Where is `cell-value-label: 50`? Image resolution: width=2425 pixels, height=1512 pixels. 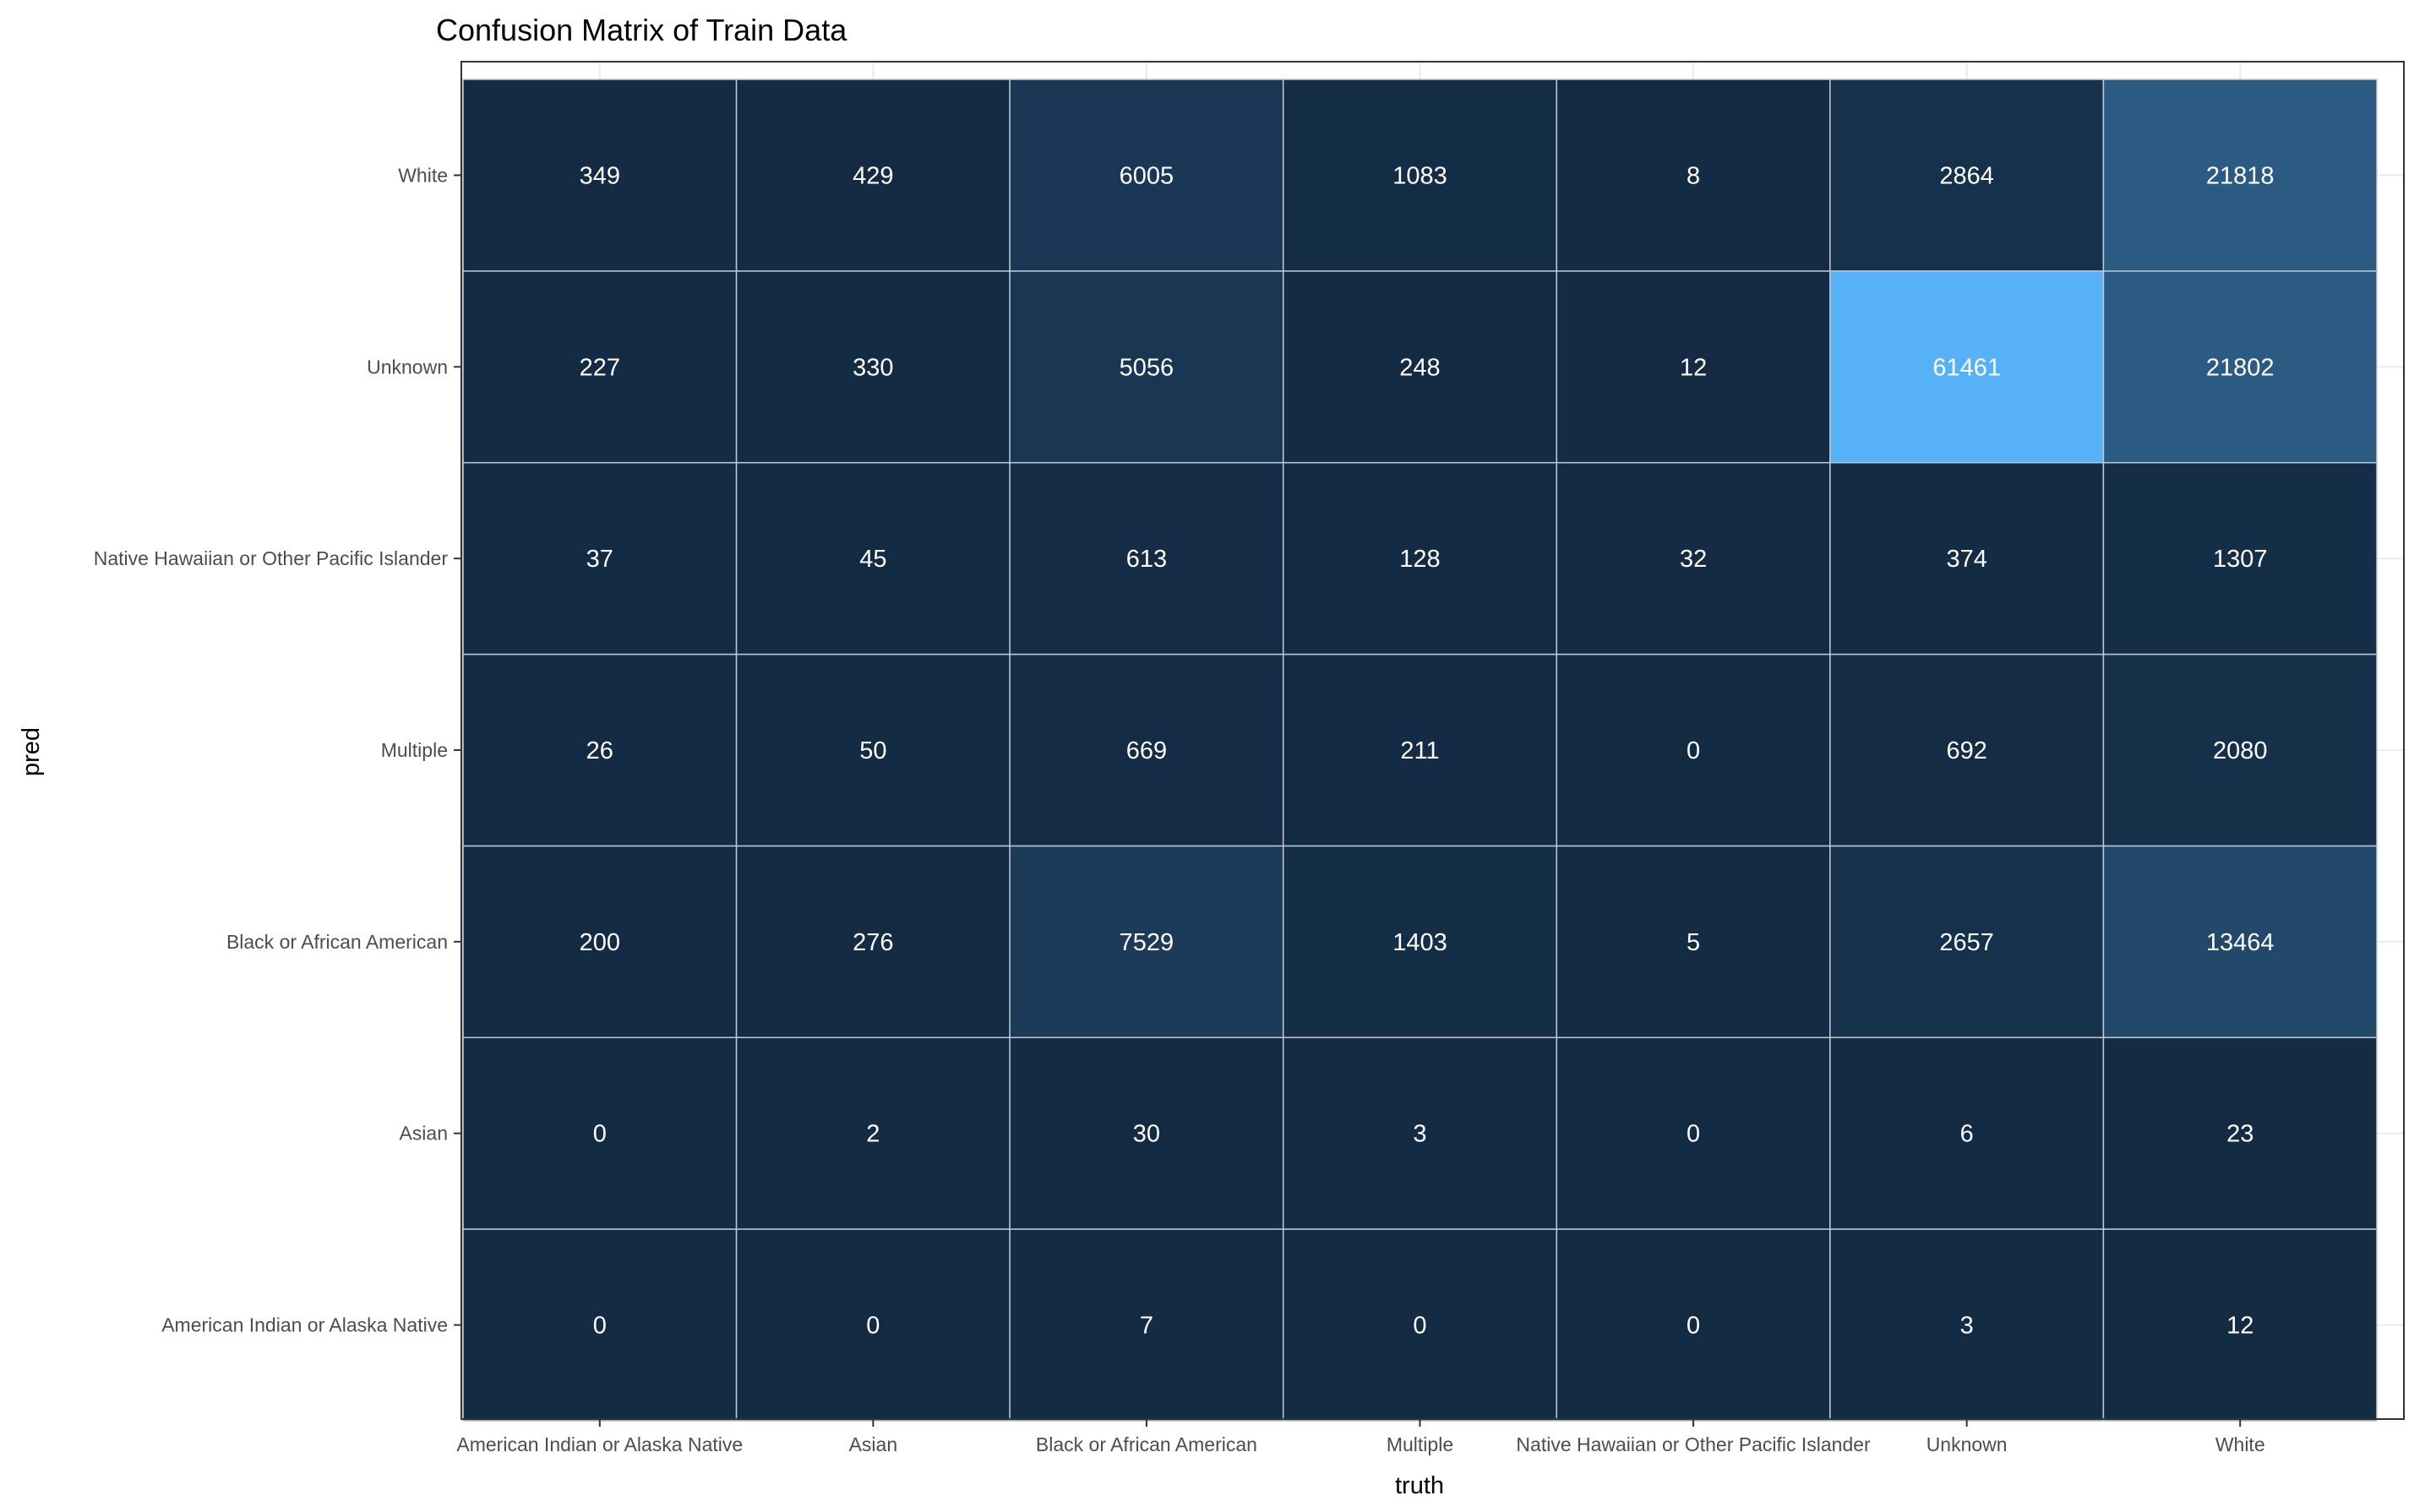
cell-value-label: 50 is located at coordinates (873, 750).